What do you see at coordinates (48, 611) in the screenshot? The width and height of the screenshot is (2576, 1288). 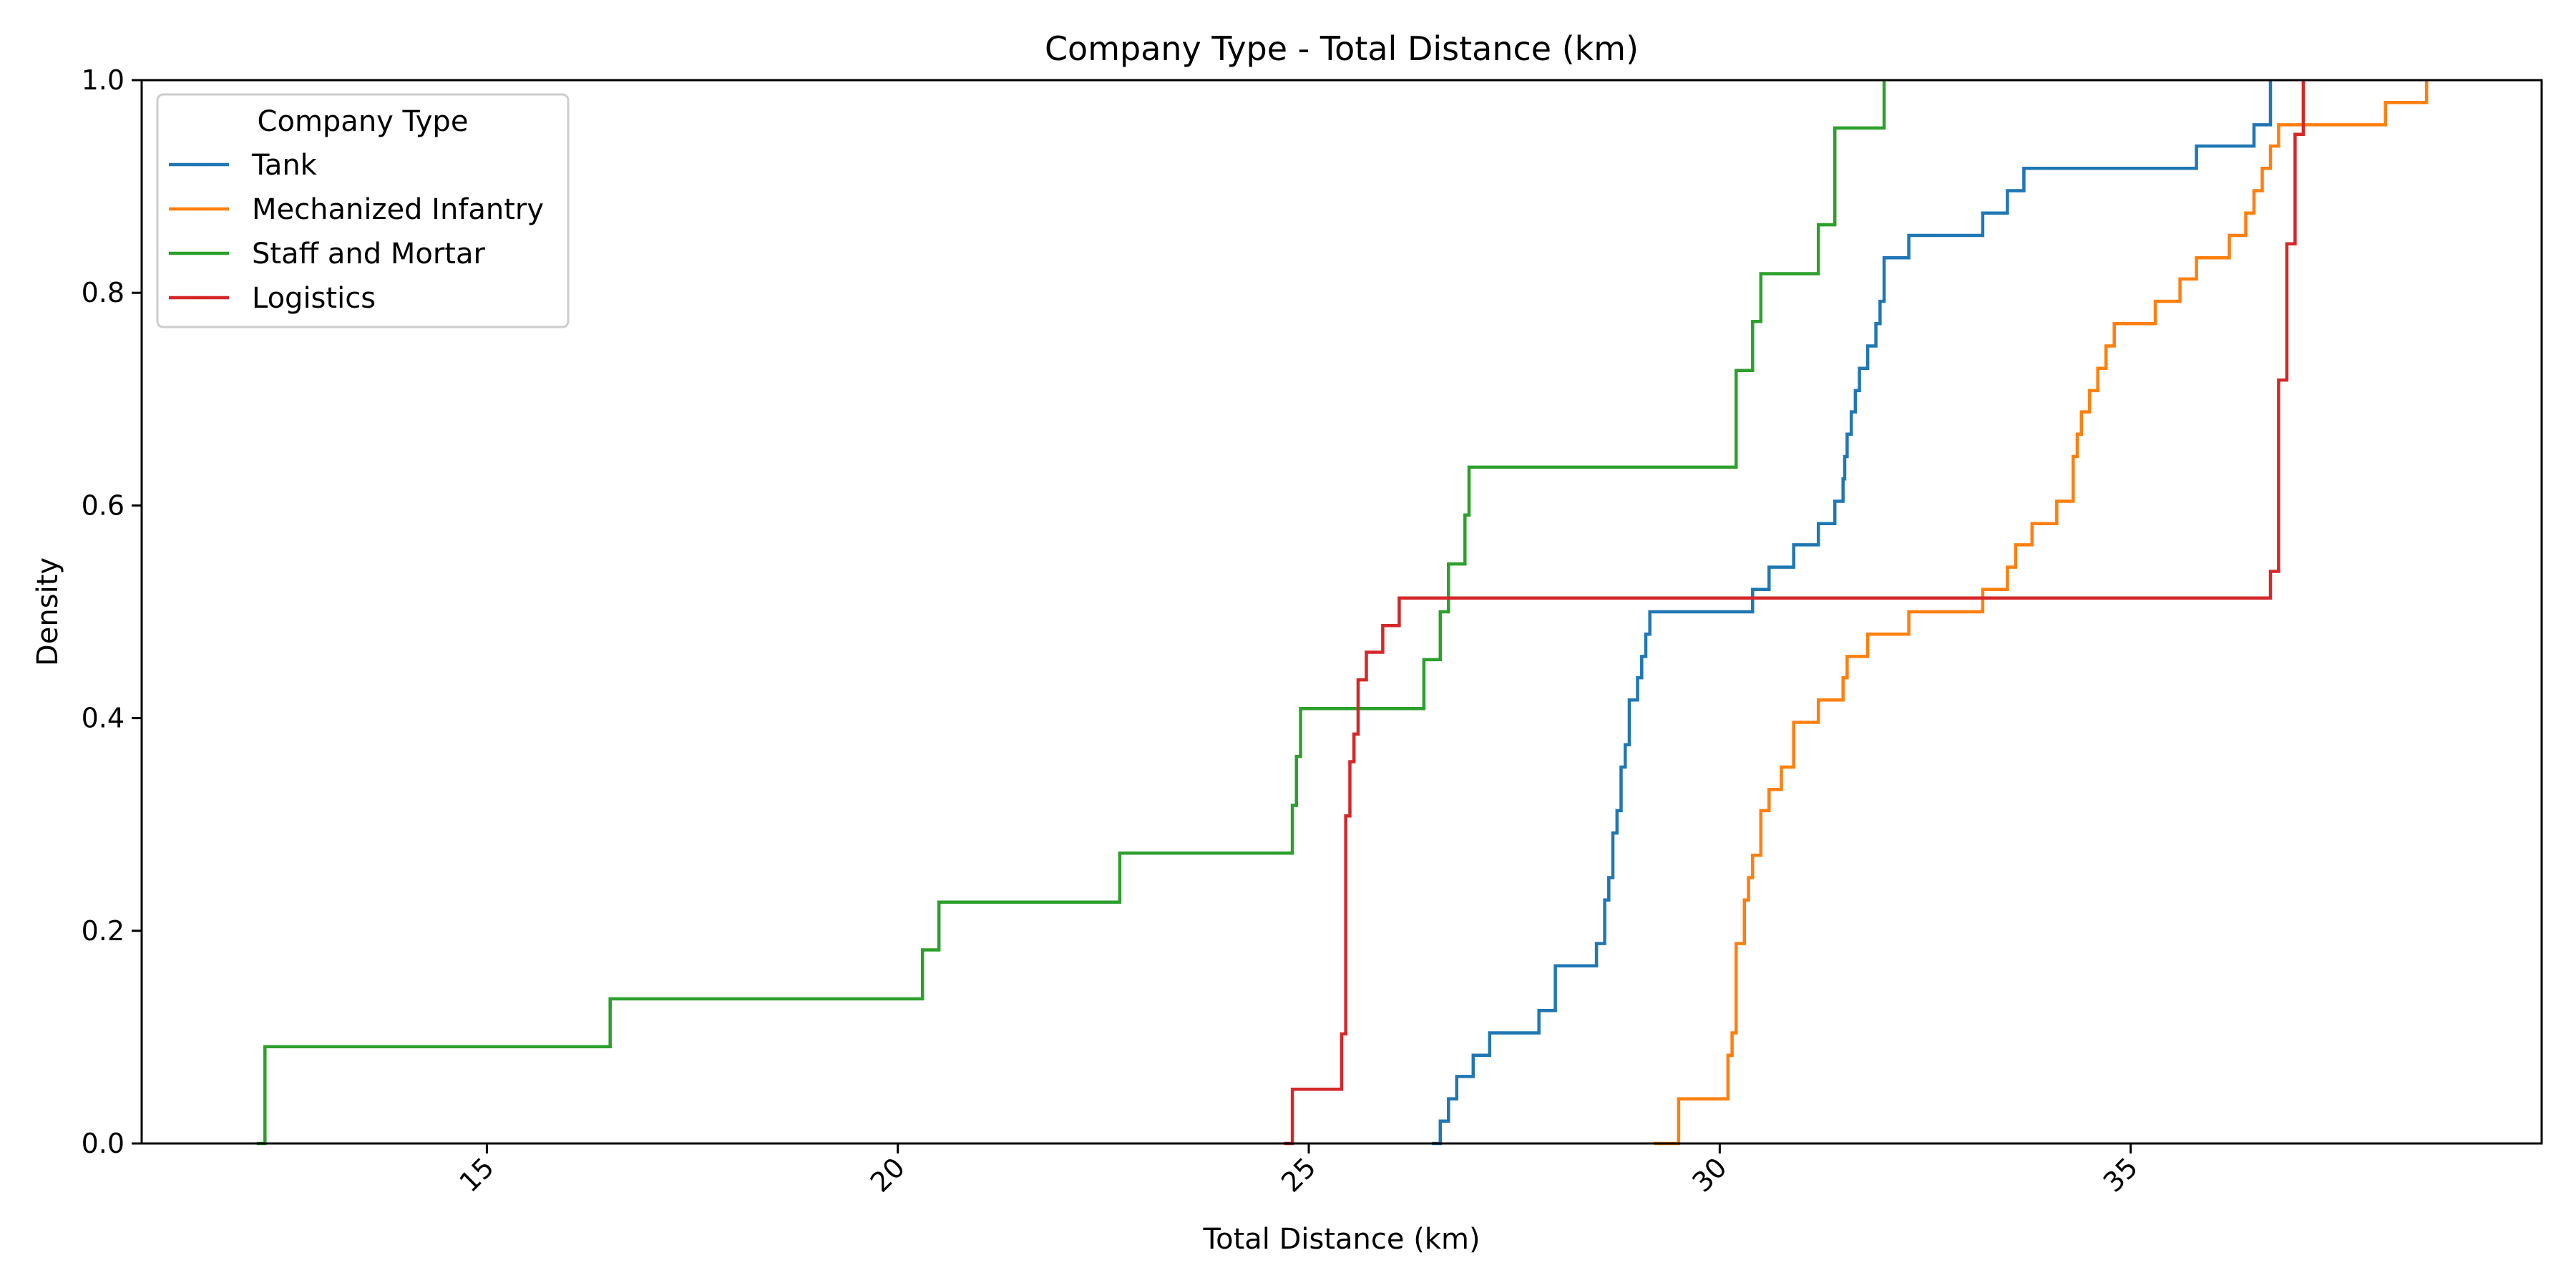 I see `y-axis-label: Density` at bounding box center [48, 611].